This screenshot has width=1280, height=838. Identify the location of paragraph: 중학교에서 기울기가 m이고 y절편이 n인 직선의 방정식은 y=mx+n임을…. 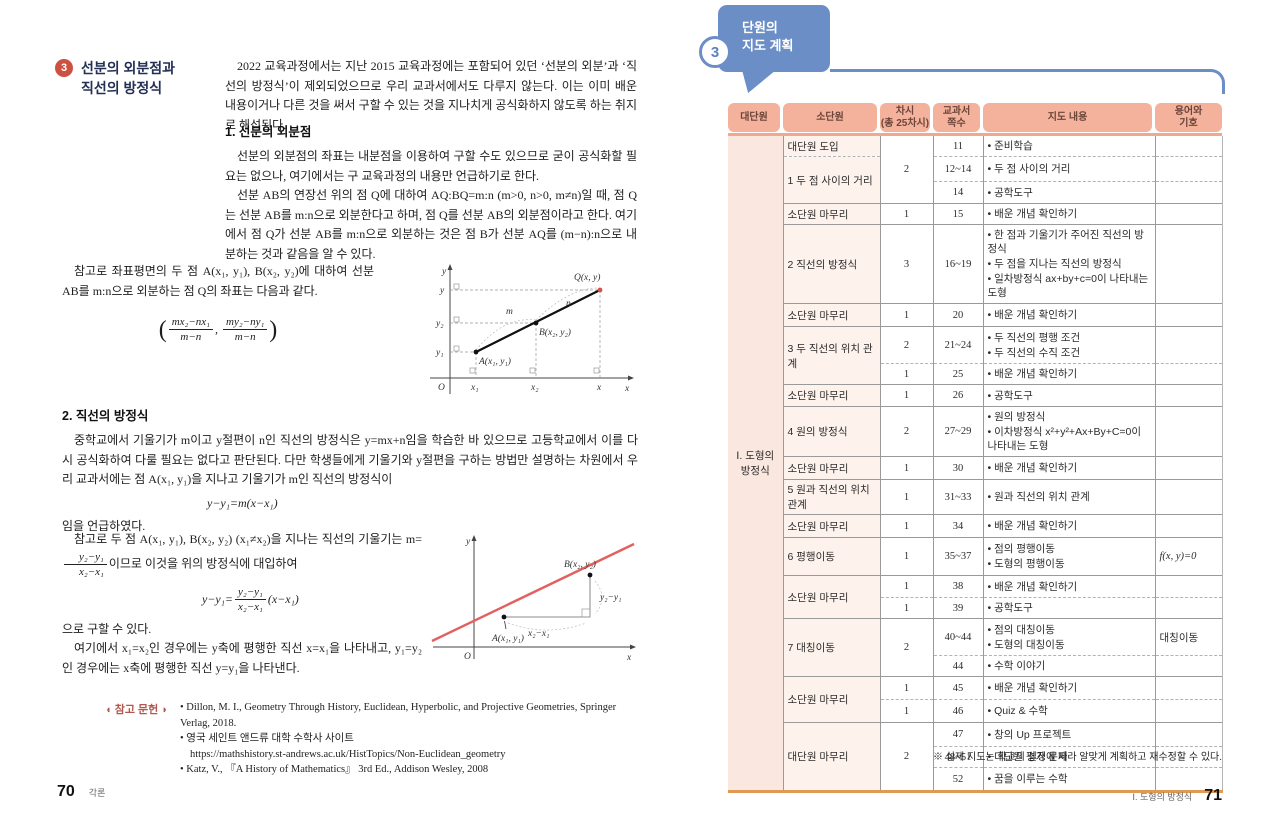
(350, 459).